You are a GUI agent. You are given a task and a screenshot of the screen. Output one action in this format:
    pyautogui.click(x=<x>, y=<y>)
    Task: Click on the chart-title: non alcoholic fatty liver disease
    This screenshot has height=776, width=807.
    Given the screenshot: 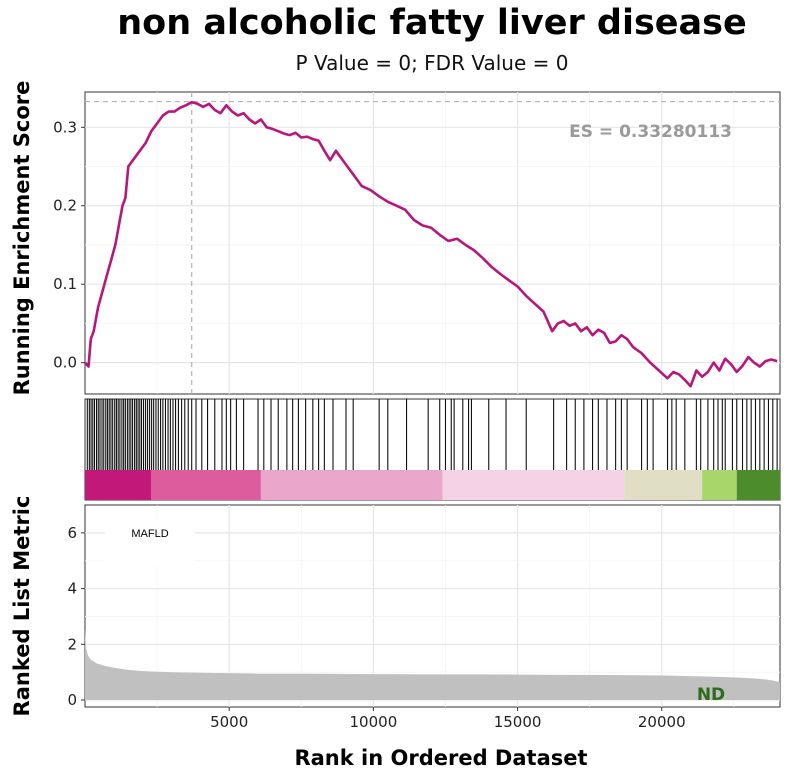 What is the action you would take?
    pyautogui.click(x=431, y=23)
    